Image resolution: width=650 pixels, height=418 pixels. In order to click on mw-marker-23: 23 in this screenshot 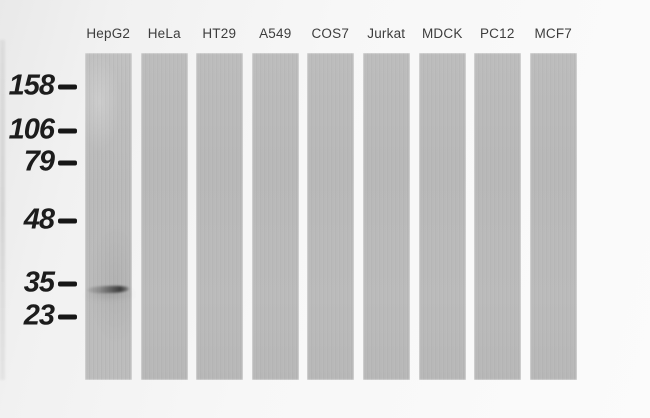, I will do `click(40, 315)`.